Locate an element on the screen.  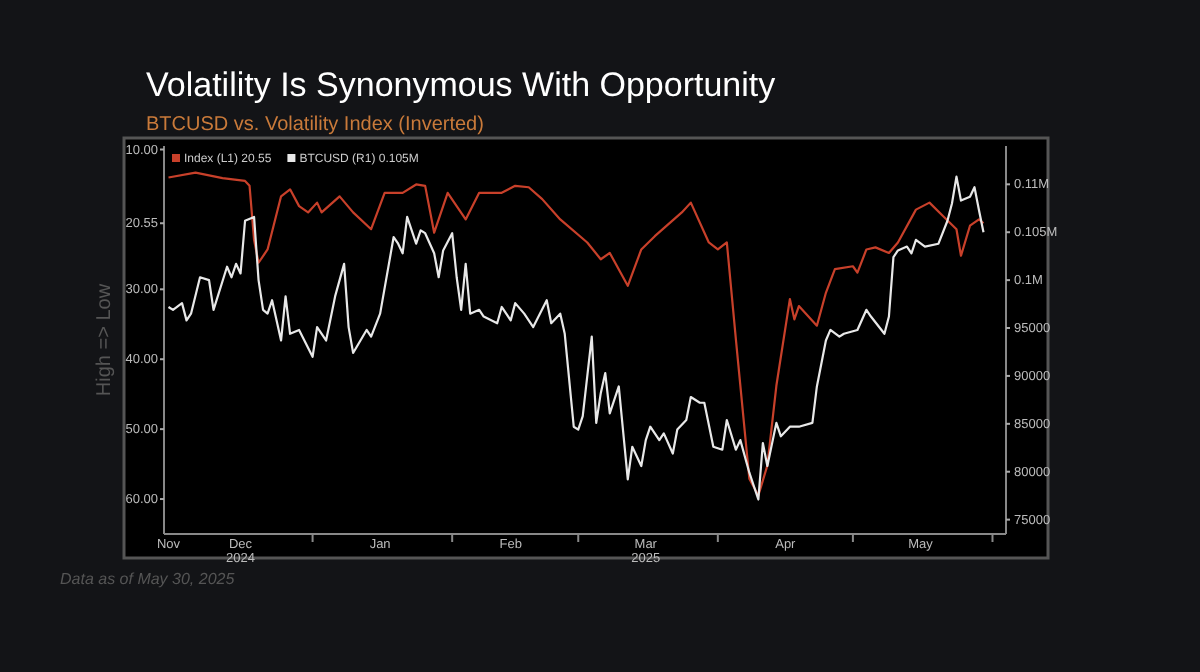
y-axis-title: High => Low is located at coordinates (105, 339).